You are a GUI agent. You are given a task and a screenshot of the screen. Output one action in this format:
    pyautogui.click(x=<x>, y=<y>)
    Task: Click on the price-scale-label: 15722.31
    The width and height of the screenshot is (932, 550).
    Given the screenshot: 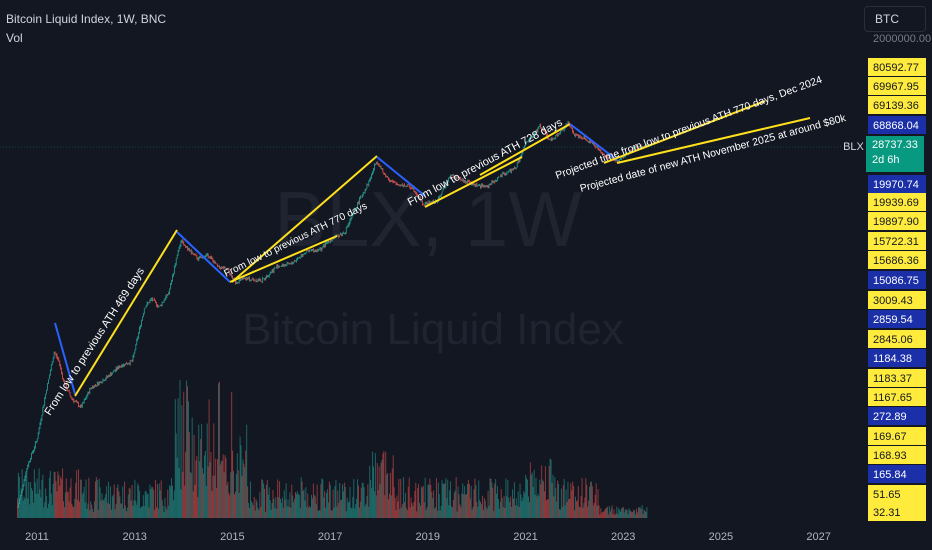 What is the action you would take?
    pyautogui.click(x=896, y=242)
    